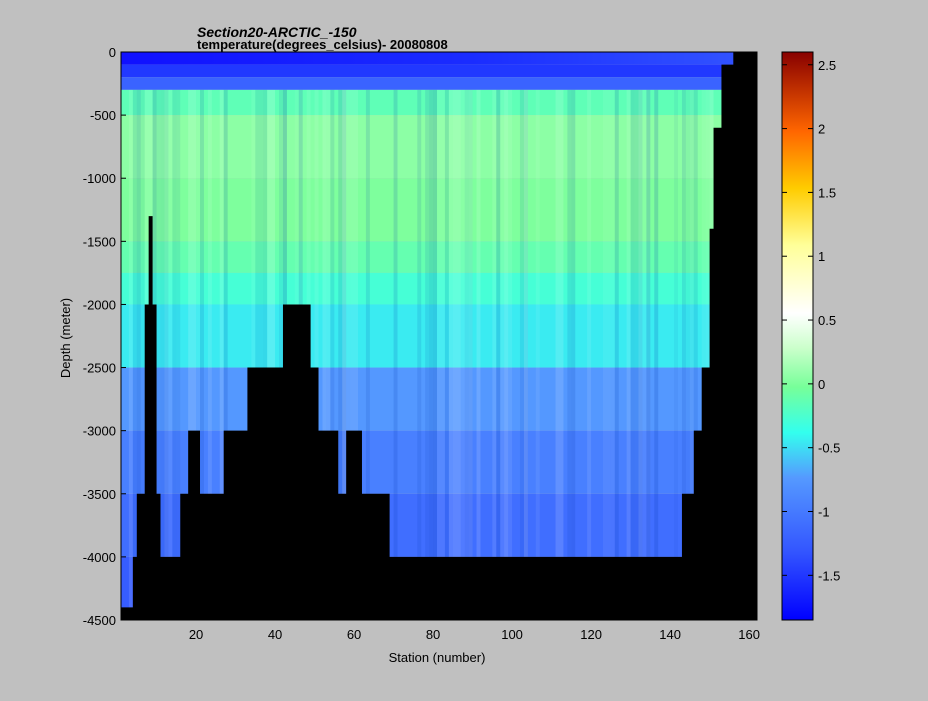 This screenshot has width=928, height=701. What do you see at coordinates (827, 65) in the screenshot?
I see `colorbar-tick-label: 2.5` at bounding box center [827, 65].